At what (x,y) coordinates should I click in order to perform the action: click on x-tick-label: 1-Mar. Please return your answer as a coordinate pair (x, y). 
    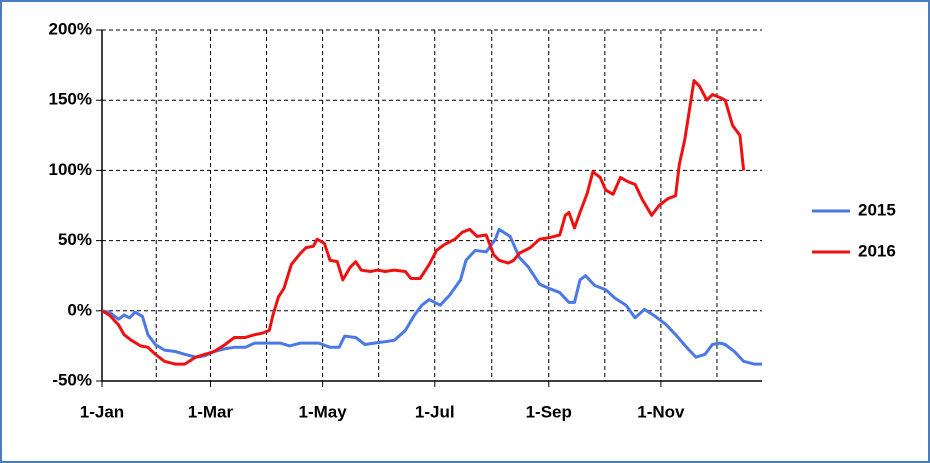
    Looking at the image, I should click on (211, 411).